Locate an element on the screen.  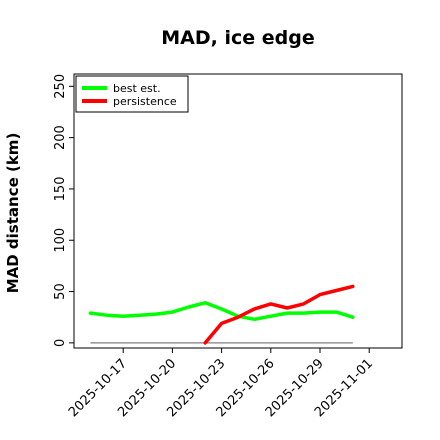
legend: best est. persistence is located at coordinates (132, 94).